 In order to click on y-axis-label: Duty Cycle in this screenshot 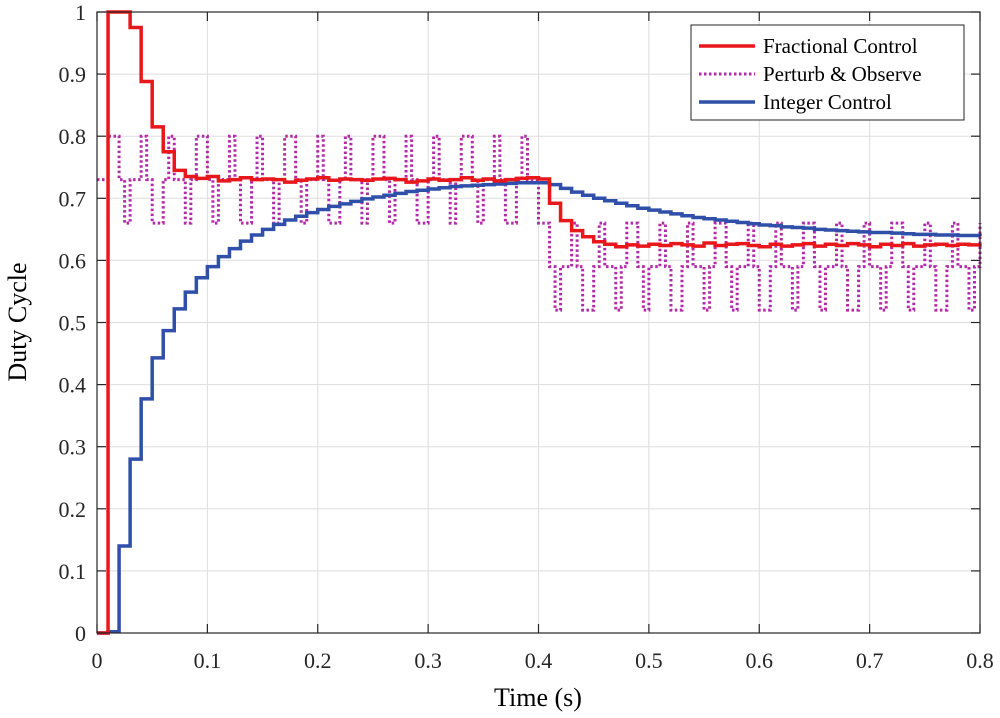, I will do `click(17, 321)`.